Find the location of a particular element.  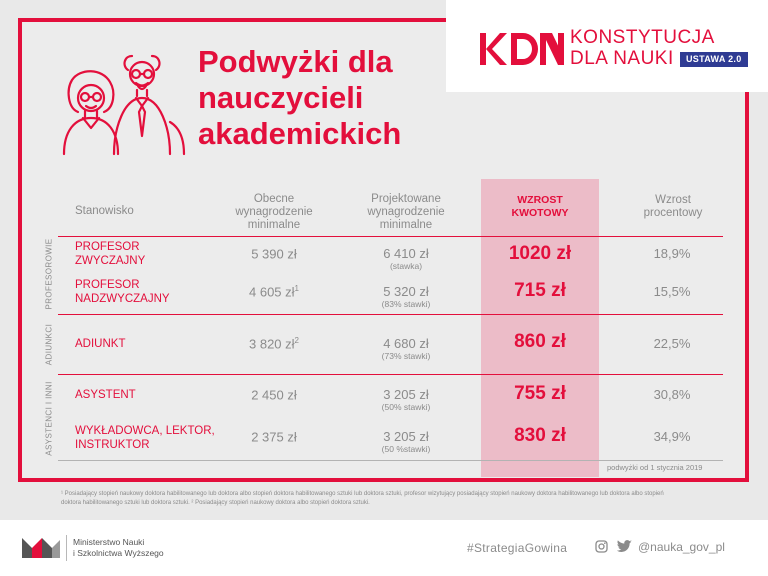

date-note: podwyżki od 1 stycznia 2019 is located at coordinates (655, 467).